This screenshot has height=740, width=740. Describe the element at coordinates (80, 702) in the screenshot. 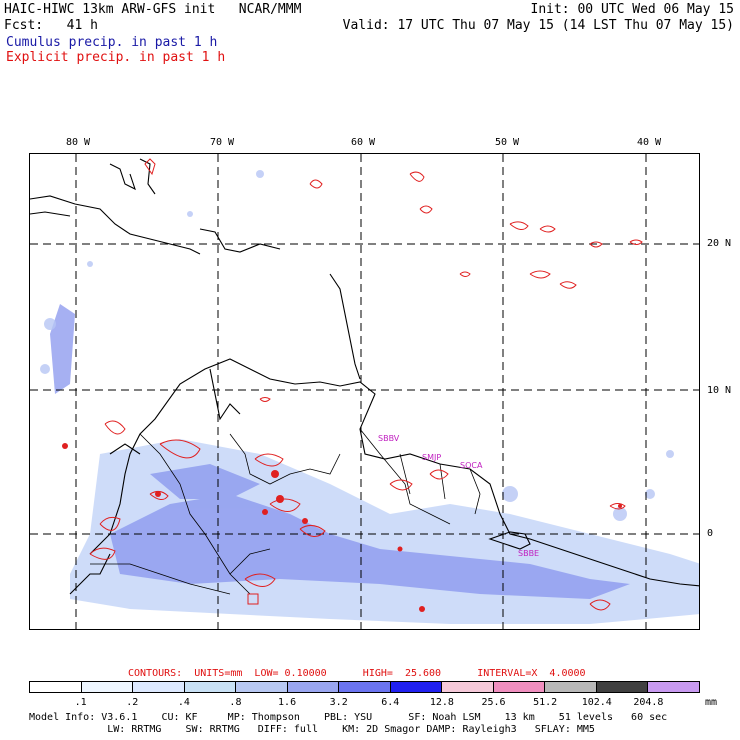

I see `colorbar-tick-label: .1` at that location.